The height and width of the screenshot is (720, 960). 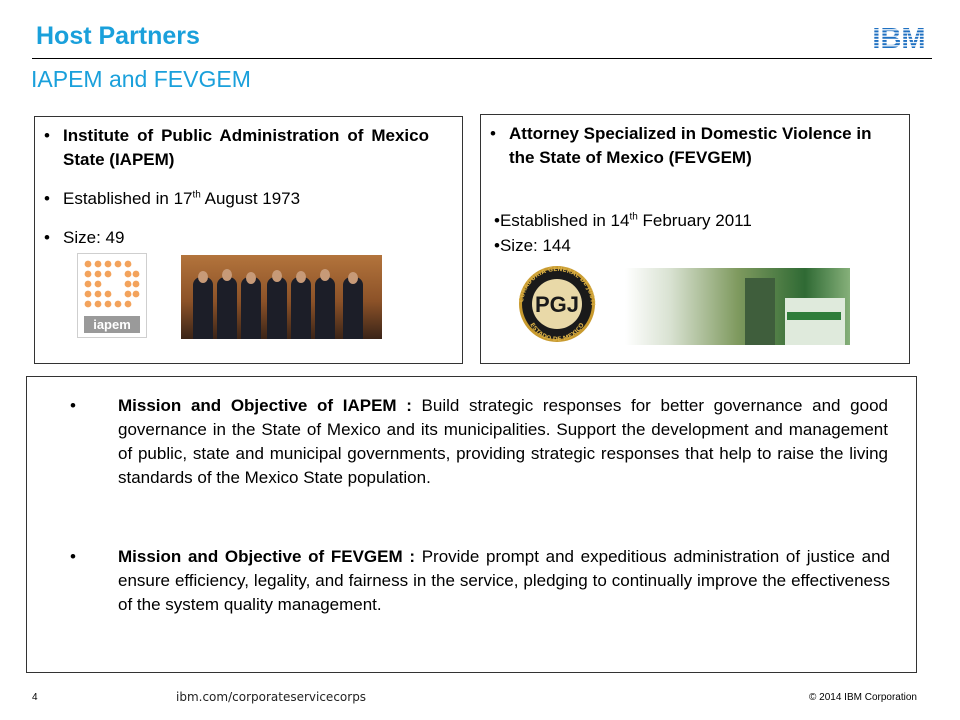 What do you see at coordinates (532, 245) in the screenshot?
I see `fevgem-size: •Size: 144` at bounding box center [532, 245].